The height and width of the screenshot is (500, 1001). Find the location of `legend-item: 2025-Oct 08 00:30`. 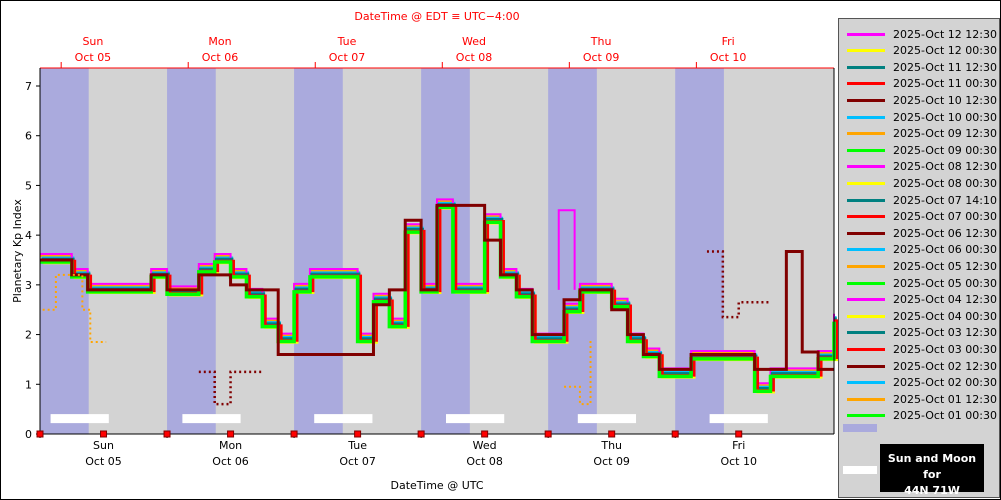

legend-item: 2025-Oct 08 00:30 is located at coordinates (922, 183).